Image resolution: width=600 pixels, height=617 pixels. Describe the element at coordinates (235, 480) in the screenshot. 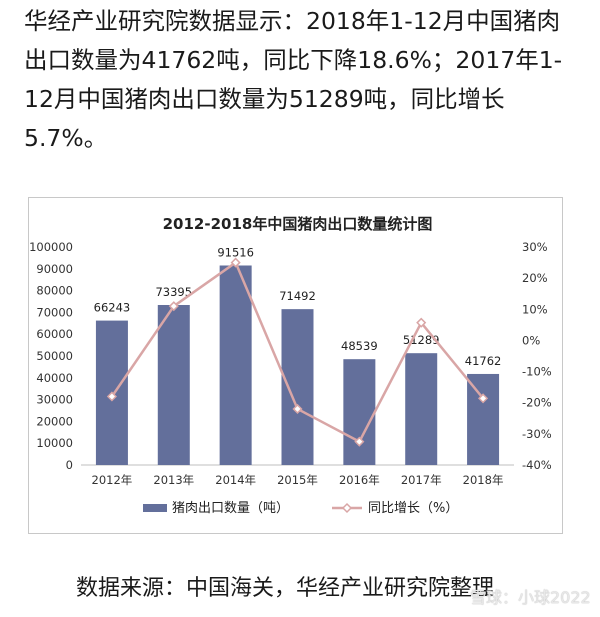

I see `x-category-label: 2014年` at that location.